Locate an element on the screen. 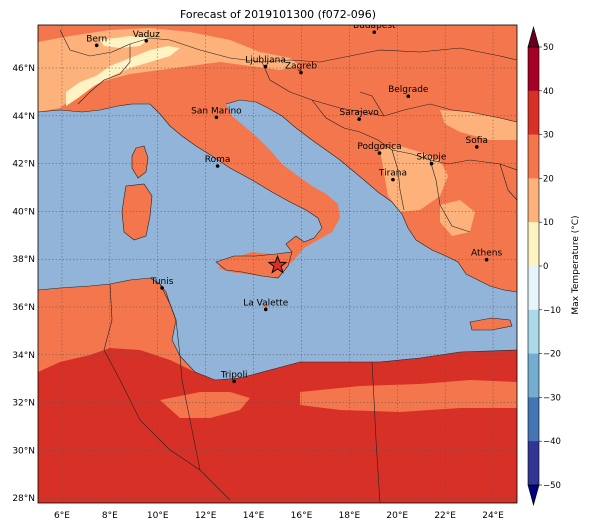 The height and width of the screenshot is (529, 592). y-tick-label: 30°N is located at coordinates (23, 451).